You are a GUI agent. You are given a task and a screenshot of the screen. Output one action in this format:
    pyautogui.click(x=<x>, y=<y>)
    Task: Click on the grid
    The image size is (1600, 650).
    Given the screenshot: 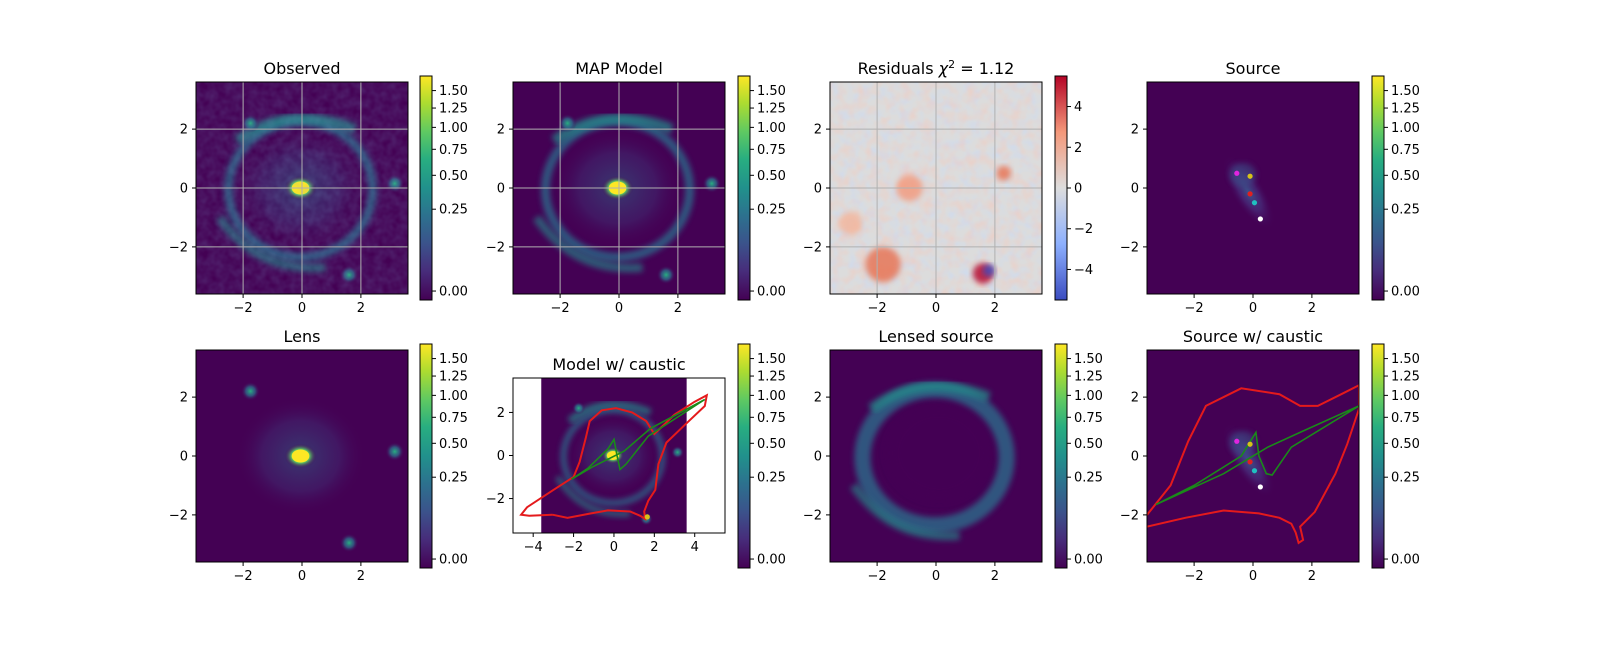 What is the action you would take?
    pyautogui.click(x=619, y=188)
    